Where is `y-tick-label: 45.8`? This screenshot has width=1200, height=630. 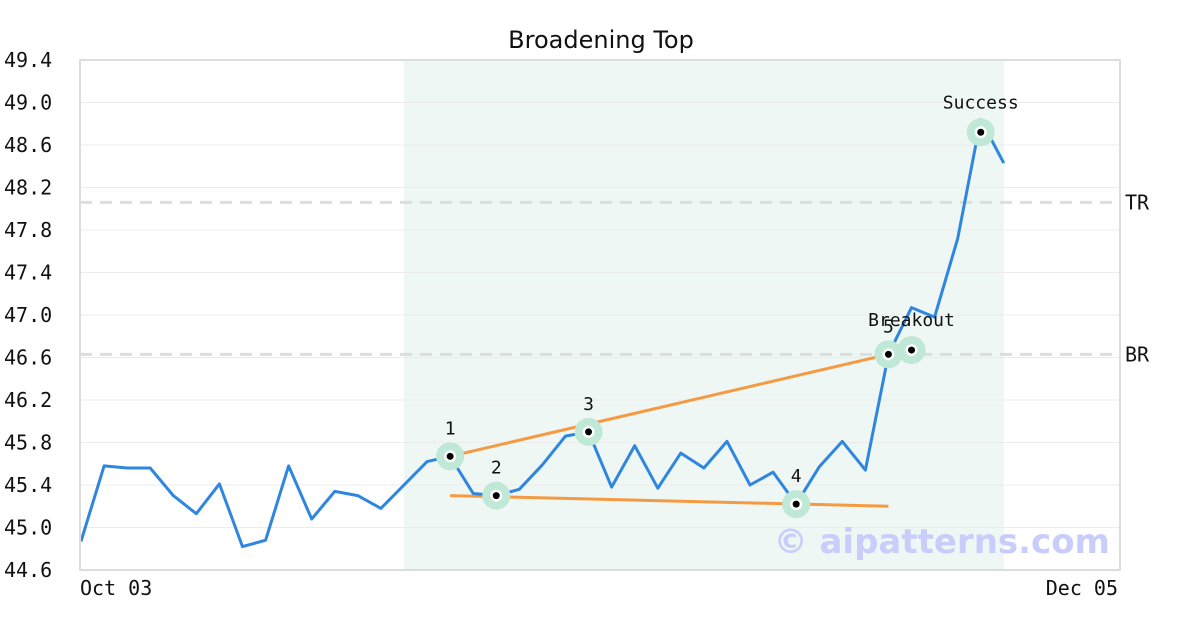
y-tick-label: 45.8 is located at coordinates (28, 443).